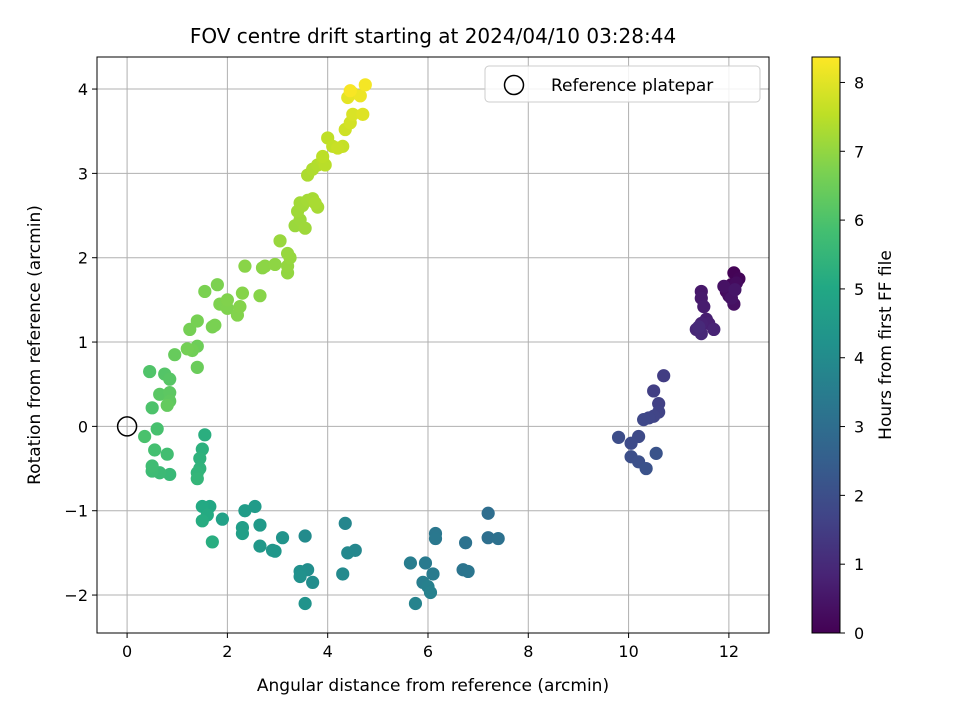 This screenshot has width=960, height=720. I want to click on y-axis-label: Rotation from reference (arcmin), so click(35, 345).